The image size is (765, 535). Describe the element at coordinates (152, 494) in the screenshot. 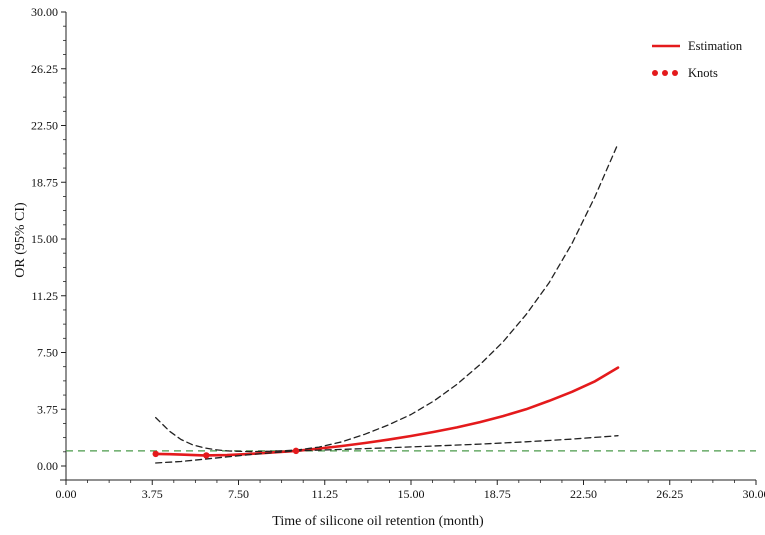

I see `x-tick-label: 3.75` at that location.